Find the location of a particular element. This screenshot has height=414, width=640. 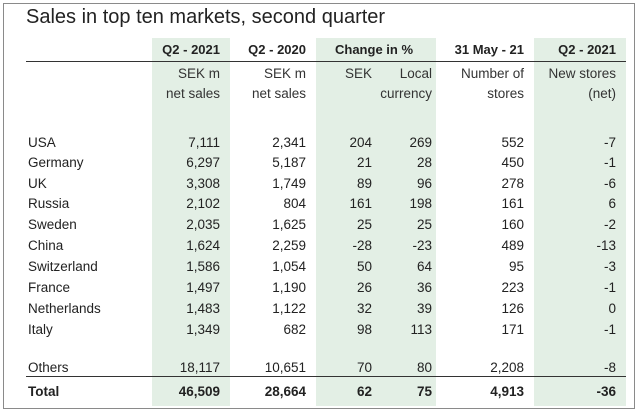

cell-new-stores: -6 is located at coordinates (609, 183).